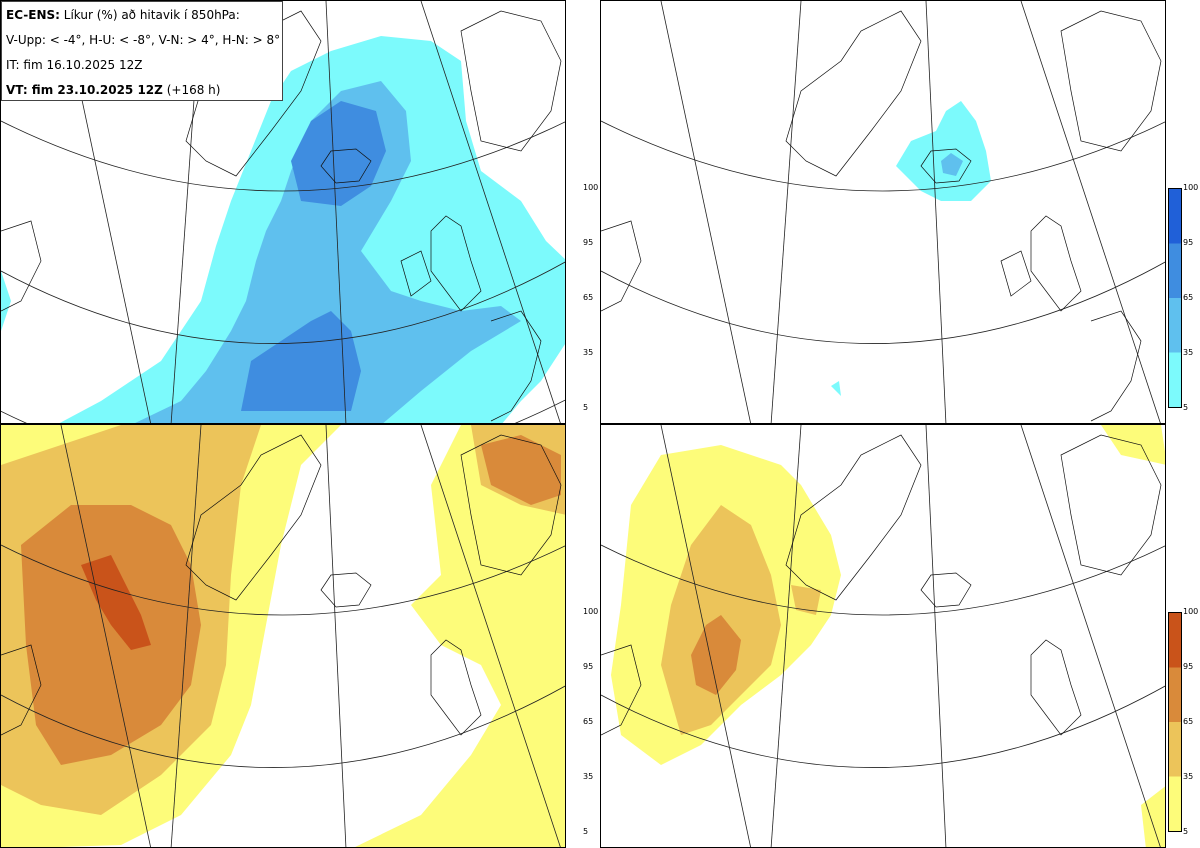 The image size is (1200, 848). Describe the element at coordinates (151, 15) in the screenshot. I see `title-text: Líkur (%) að hitavik í 850hPa:` at that location.